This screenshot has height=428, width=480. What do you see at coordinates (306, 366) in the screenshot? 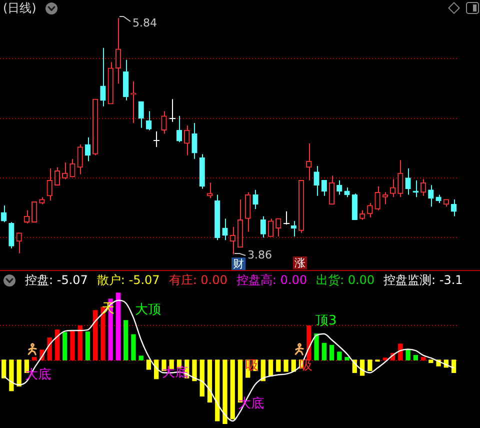
I see `annotation: 吸` at bounding box center [306, 366].